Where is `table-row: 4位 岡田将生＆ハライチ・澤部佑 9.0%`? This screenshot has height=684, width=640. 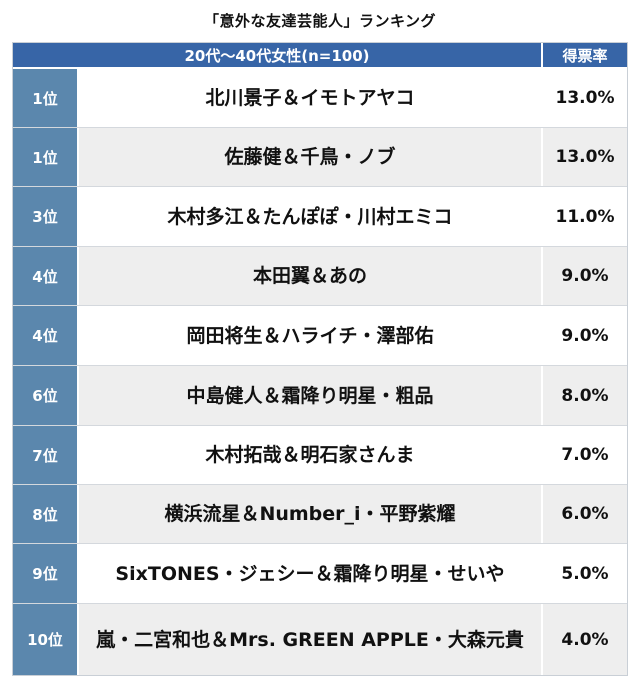 table-row: 4位 岡田将生＆ハライチ・澤部佑 9.0% is located at coordinates (320, 335).